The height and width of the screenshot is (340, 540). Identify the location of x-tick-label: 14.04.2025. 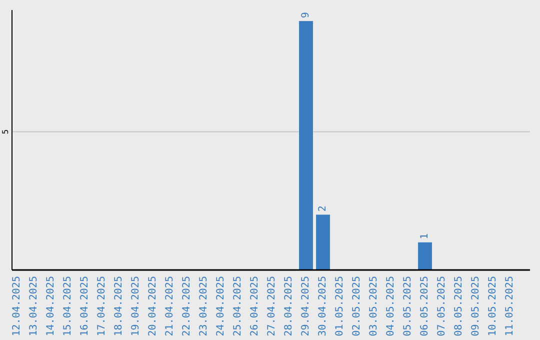
(51, 306).